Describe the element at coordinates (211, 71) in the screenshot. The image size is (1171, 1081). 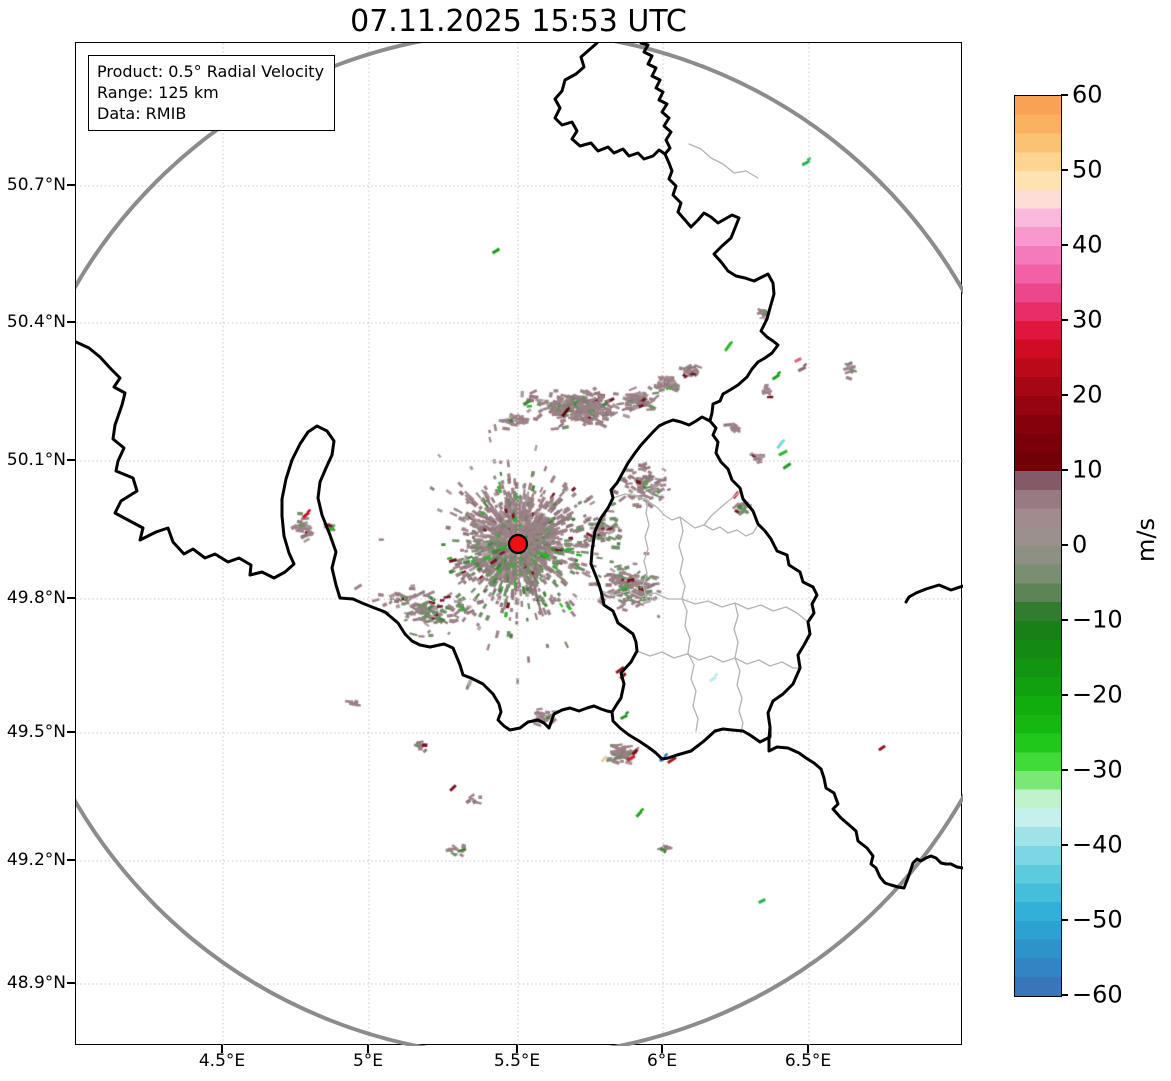
I see `info-product-line: Product: 0.5° Radial Velocity` at that location.